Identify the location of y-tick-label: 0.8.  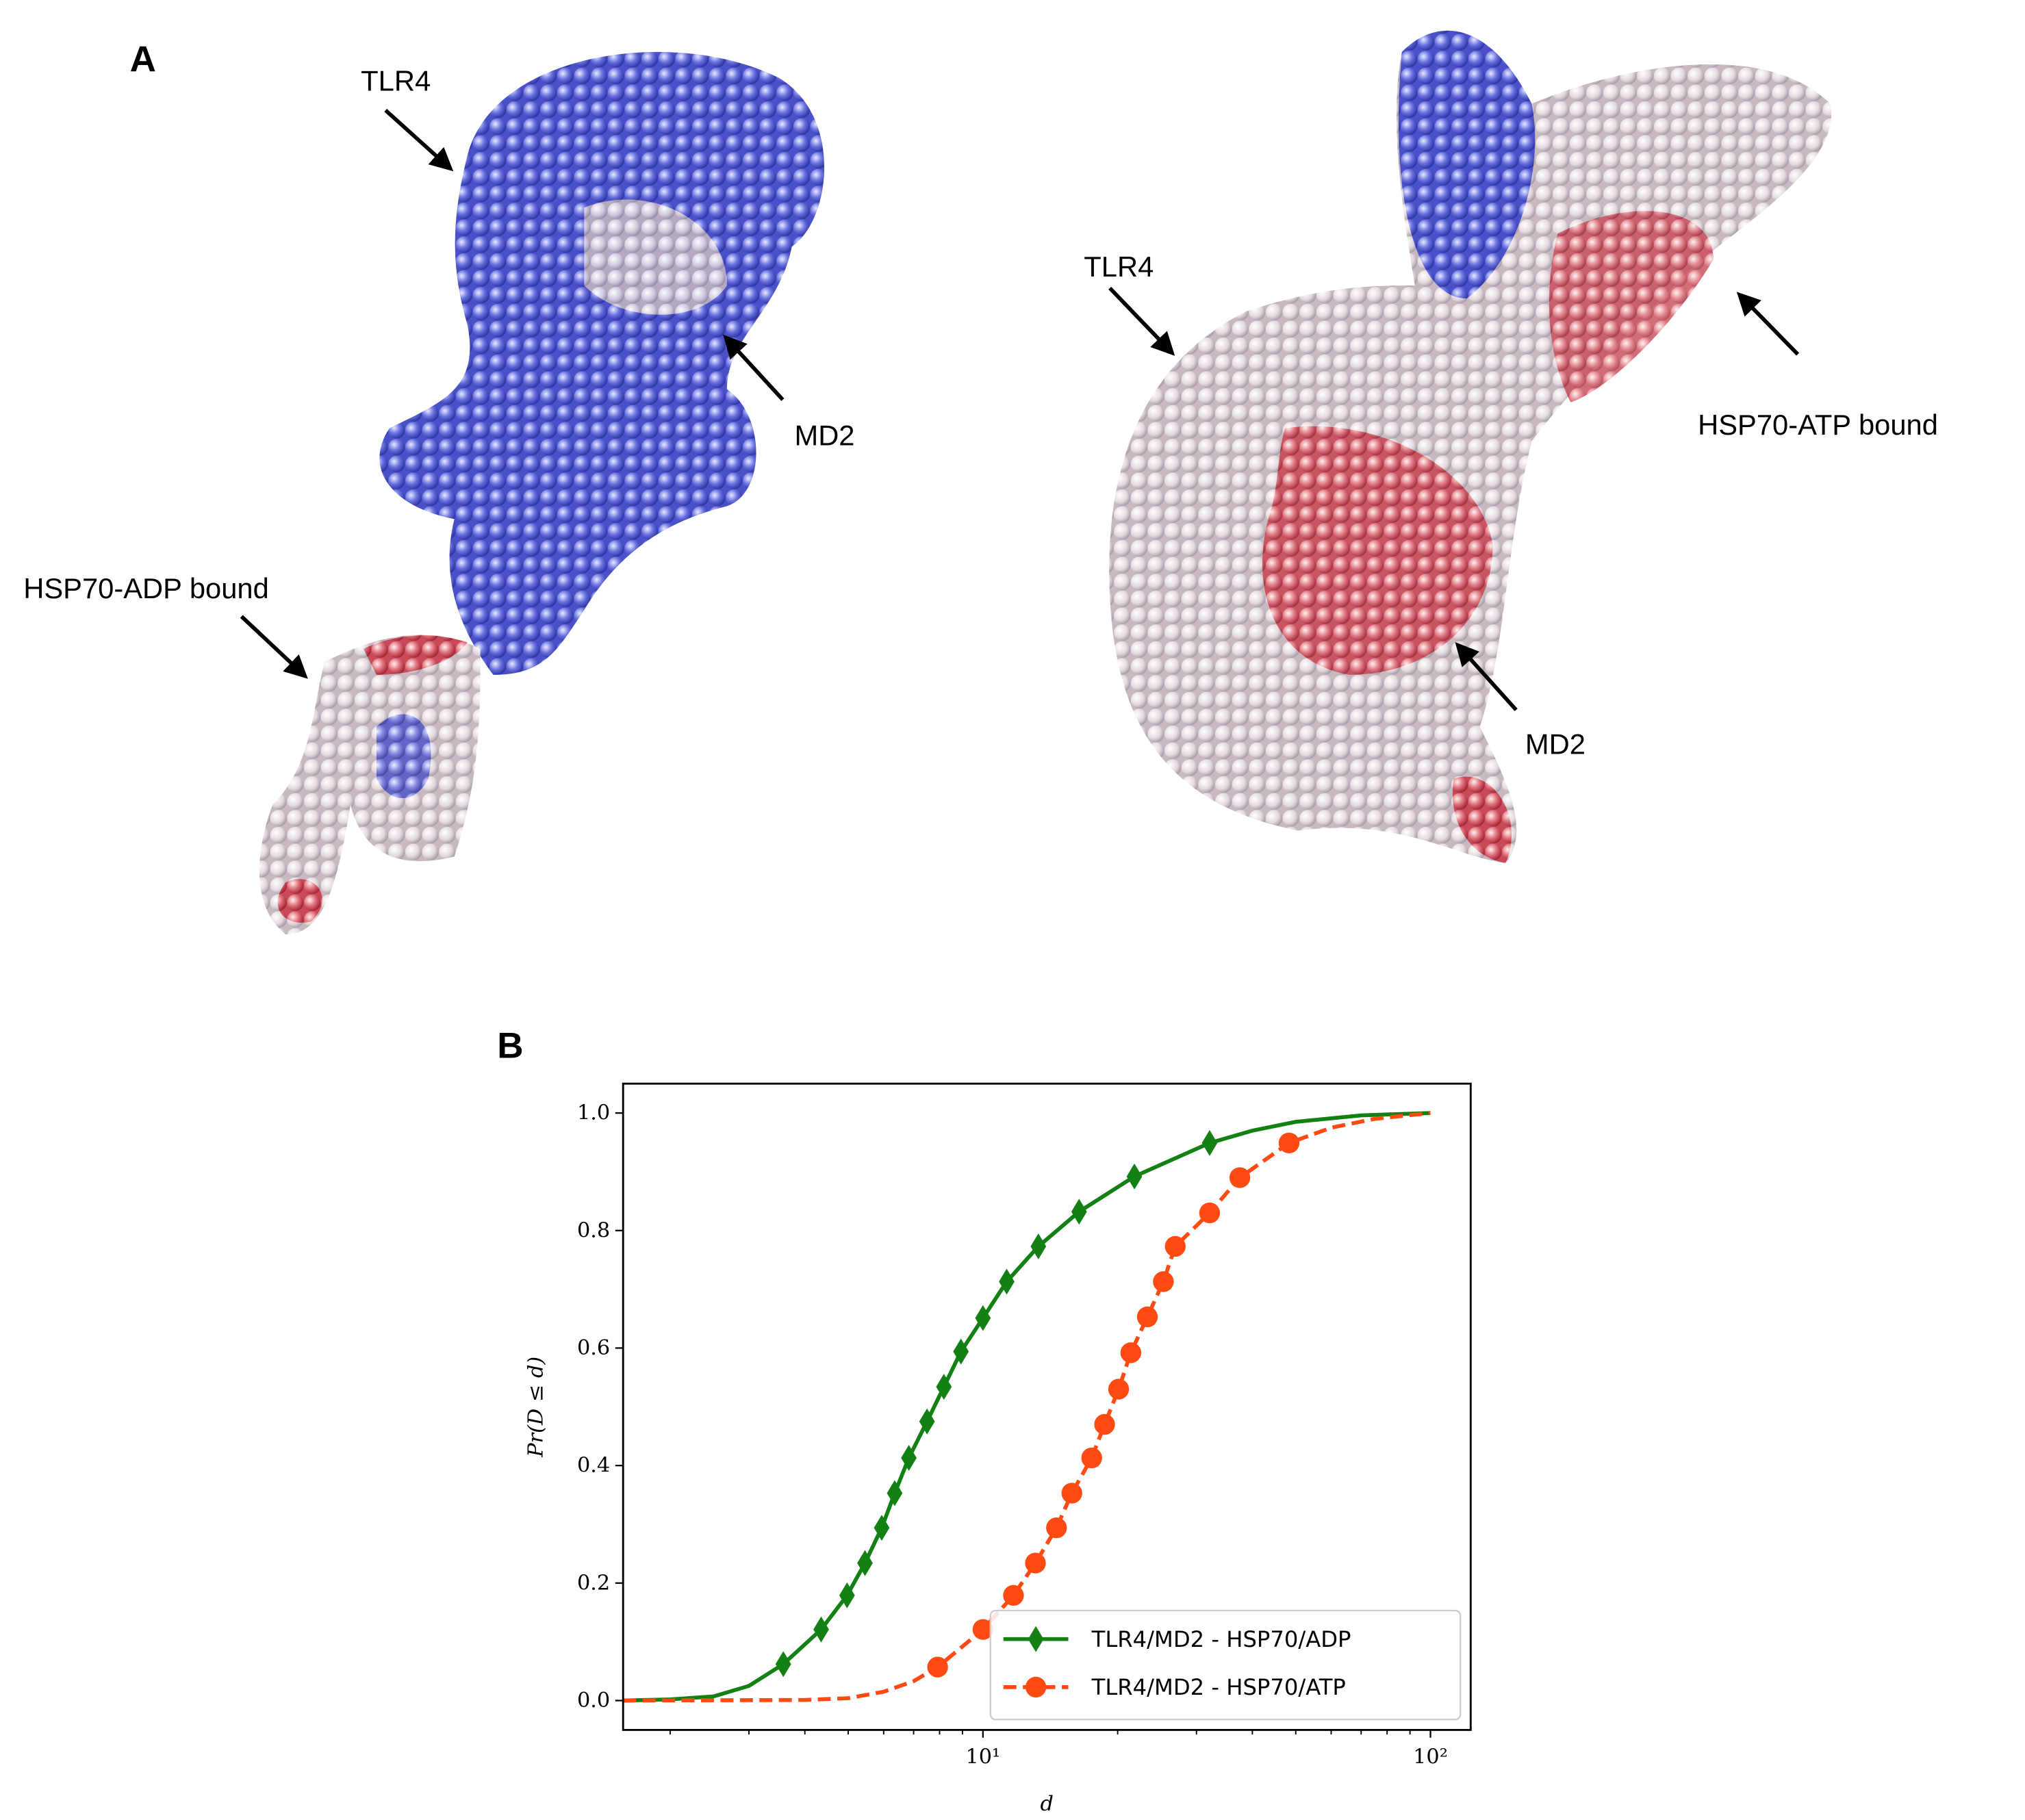
(593, 1230).